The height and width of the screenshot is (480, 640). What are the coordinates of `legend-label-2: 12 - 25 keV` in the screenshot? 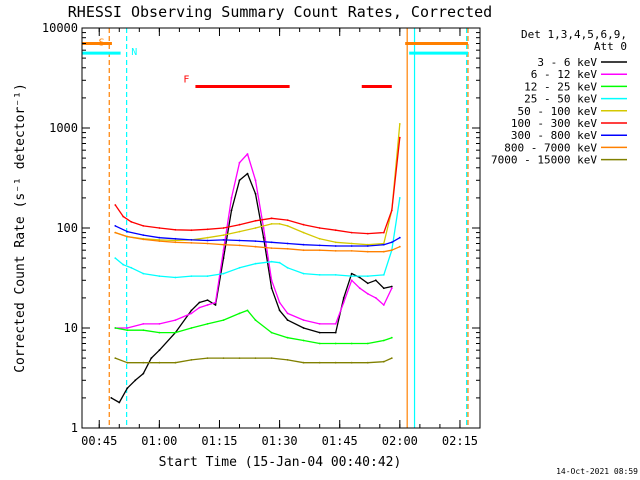 It's located at (560, 86).